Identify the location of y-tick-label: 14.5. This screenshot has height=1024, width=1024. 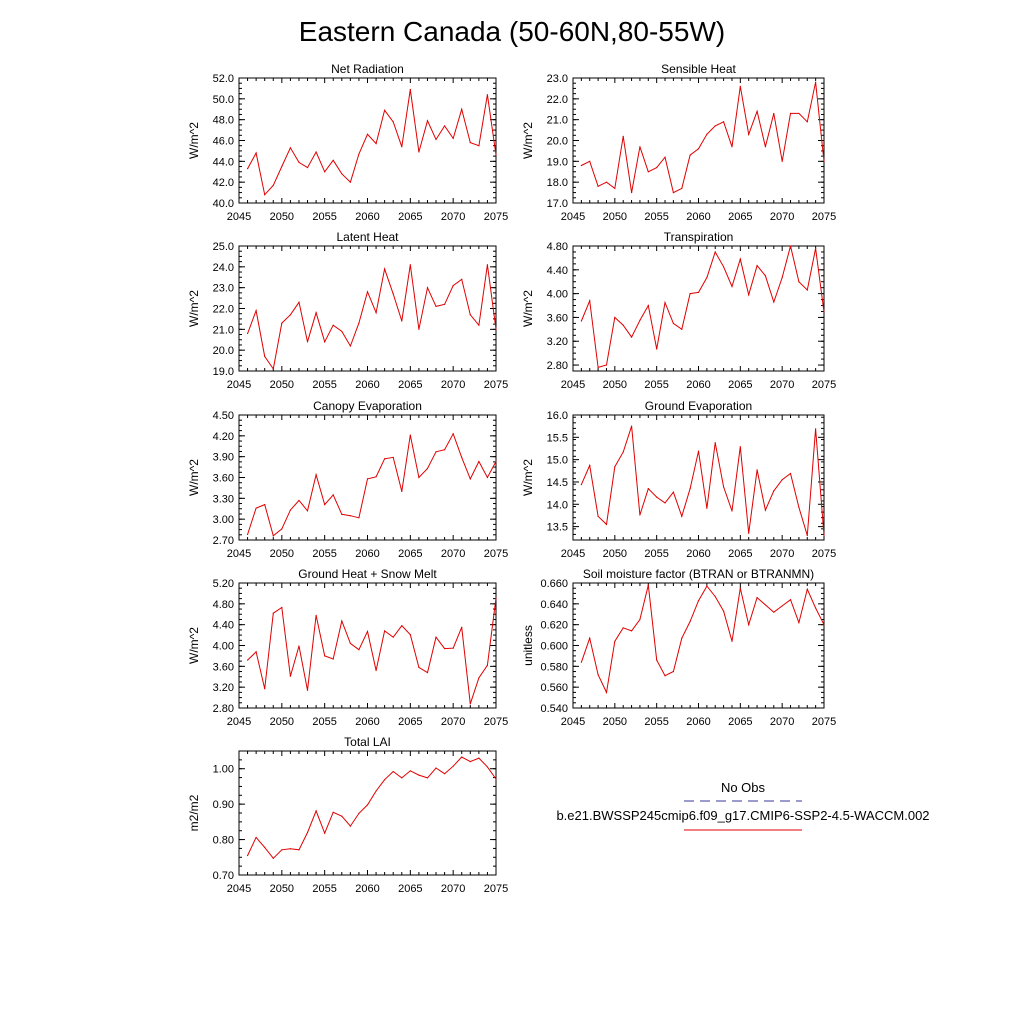
(557, 483).